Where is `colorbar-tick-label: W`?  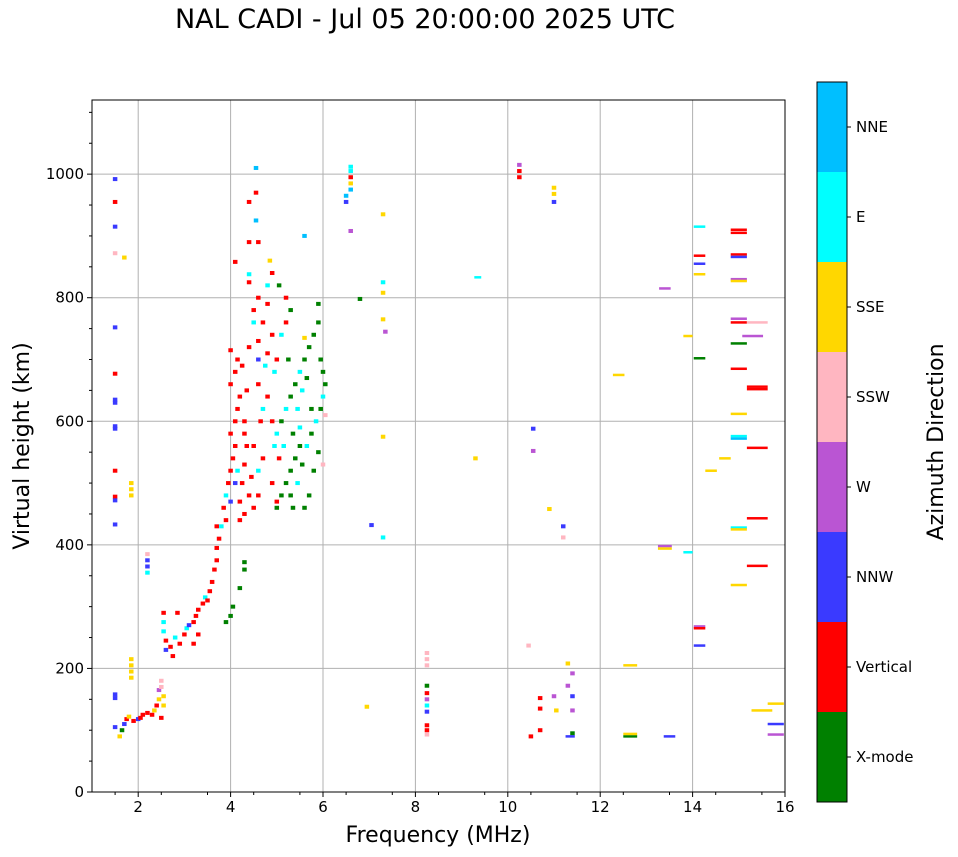
colorbar-tick-label: W is located at coordinates (863, 487).